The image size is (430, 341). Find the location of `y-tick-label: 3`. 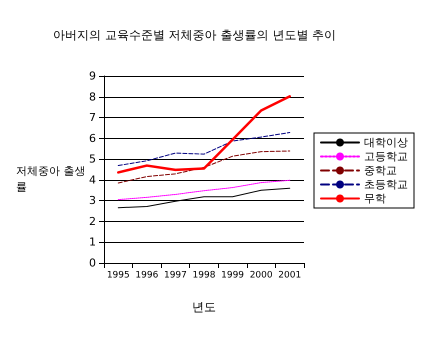

y-tick-label: 3 is located at coordinates (92, 201).